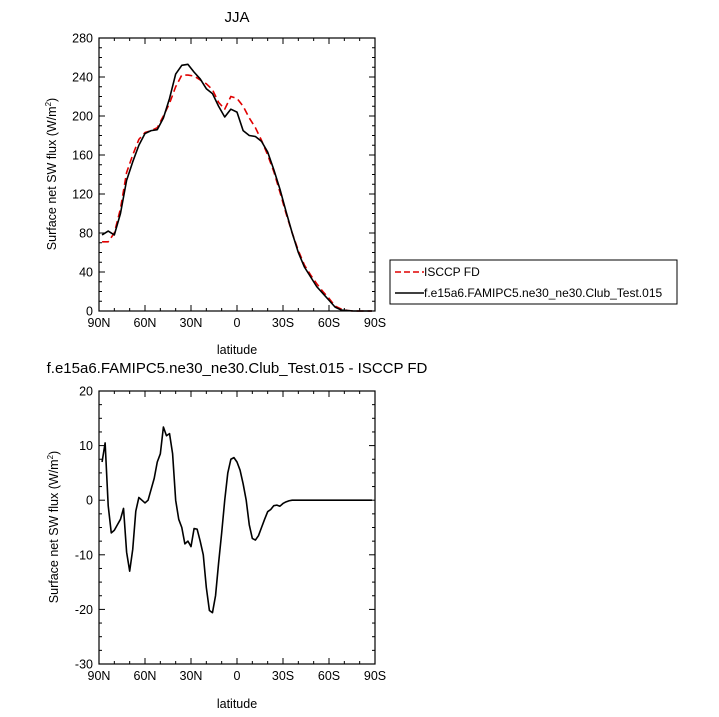  I want to click on top-chart-ticks, so click(237, 174).